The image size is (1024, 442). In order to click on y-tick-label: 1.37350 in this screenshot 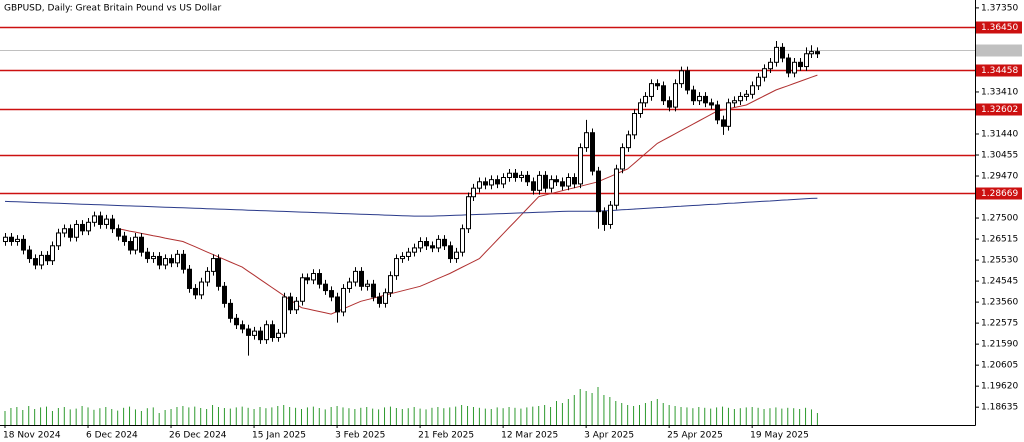, I will do `click(999, 8)`.